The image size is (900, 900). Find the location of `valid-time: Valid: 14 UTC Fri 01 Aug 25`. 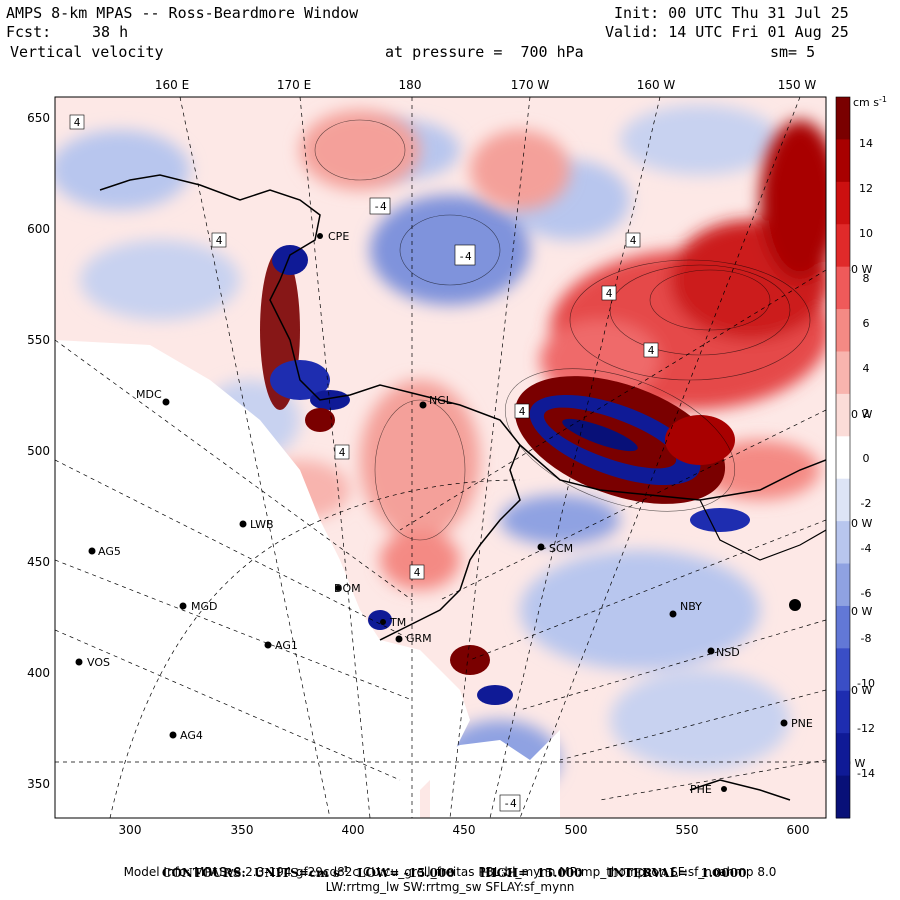

valid-time: Valid: 14 UTC Fri 01 Aug 25 is located at coordinates (727, 32).